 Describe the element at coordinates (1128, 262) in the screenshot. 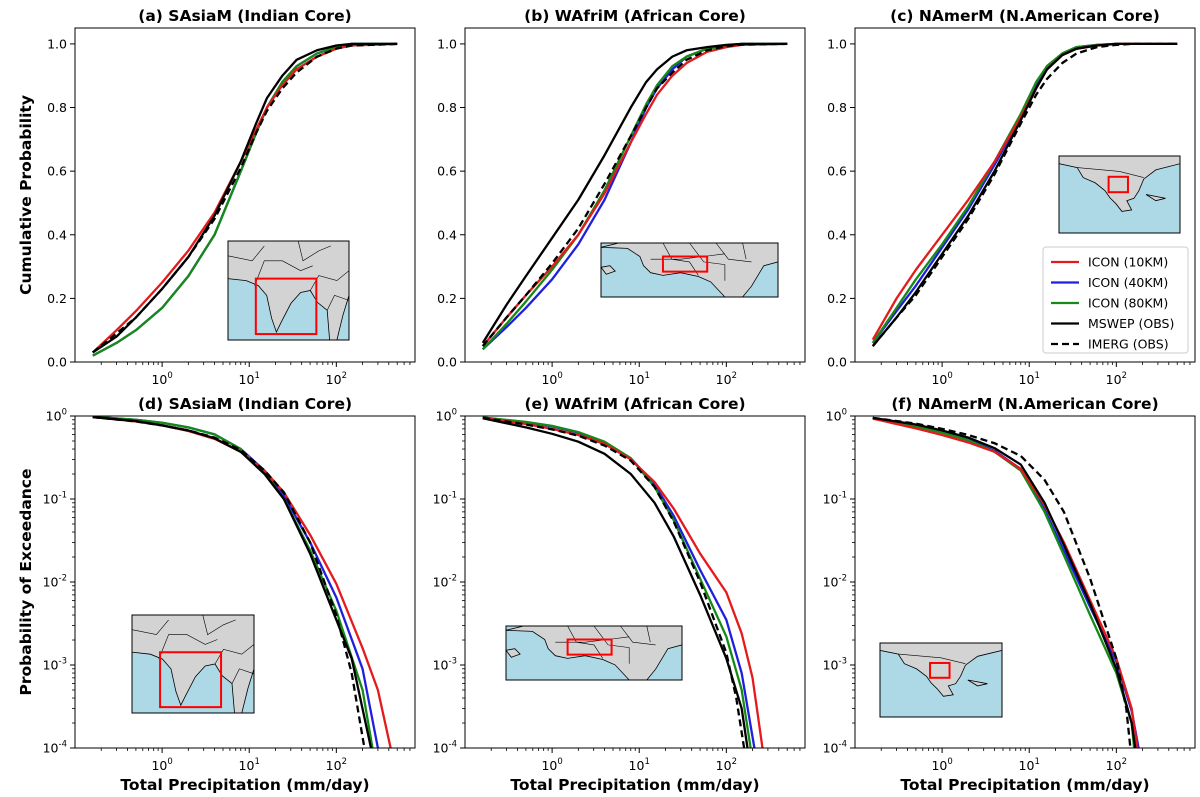

I see `legend-label-icon-10km: ICON (10KM)` at that location.